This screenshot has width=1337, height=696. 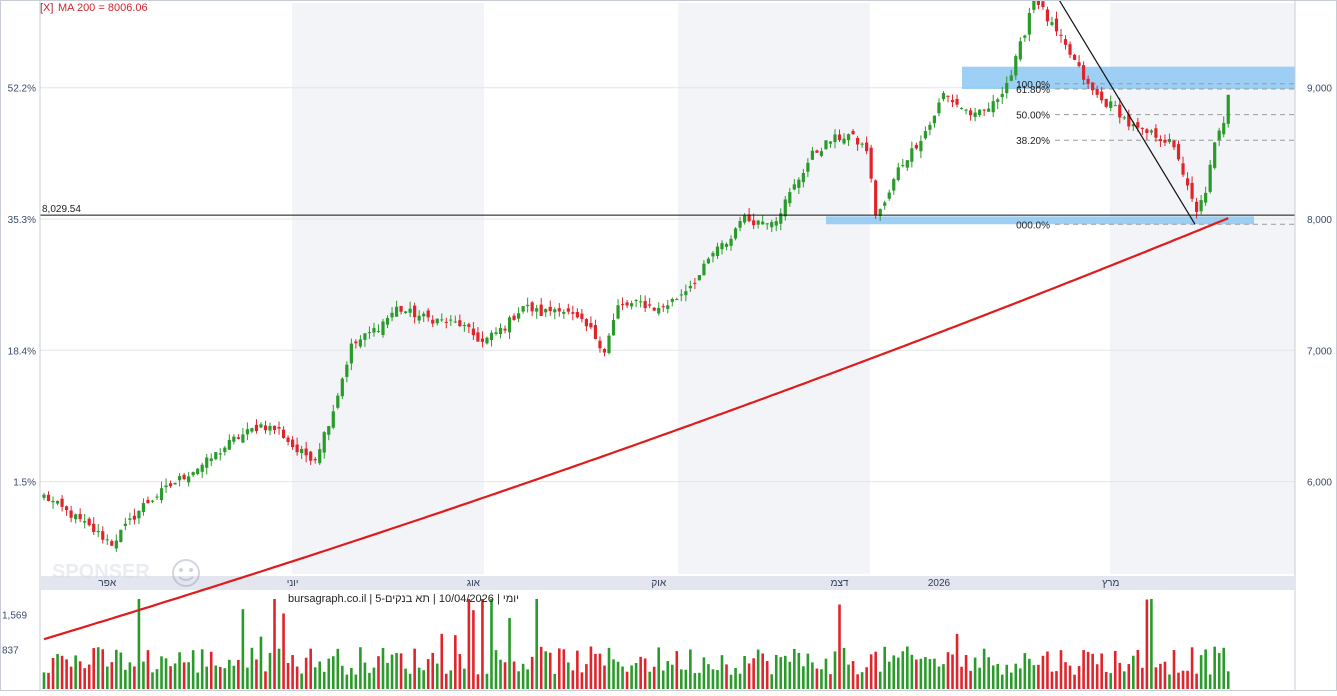 I want to click on percent-tick-label-3: 52.2%, so click(x=22, y=89).